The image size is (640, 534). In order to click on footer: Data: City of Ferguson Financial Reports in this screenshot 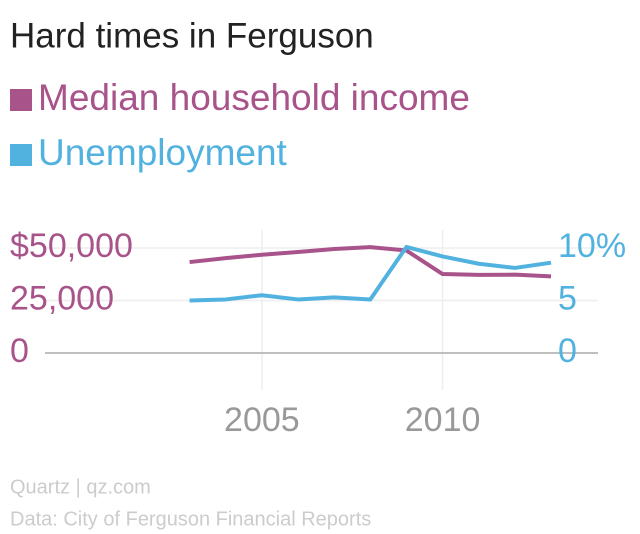, I will do `click(190, 519)`.